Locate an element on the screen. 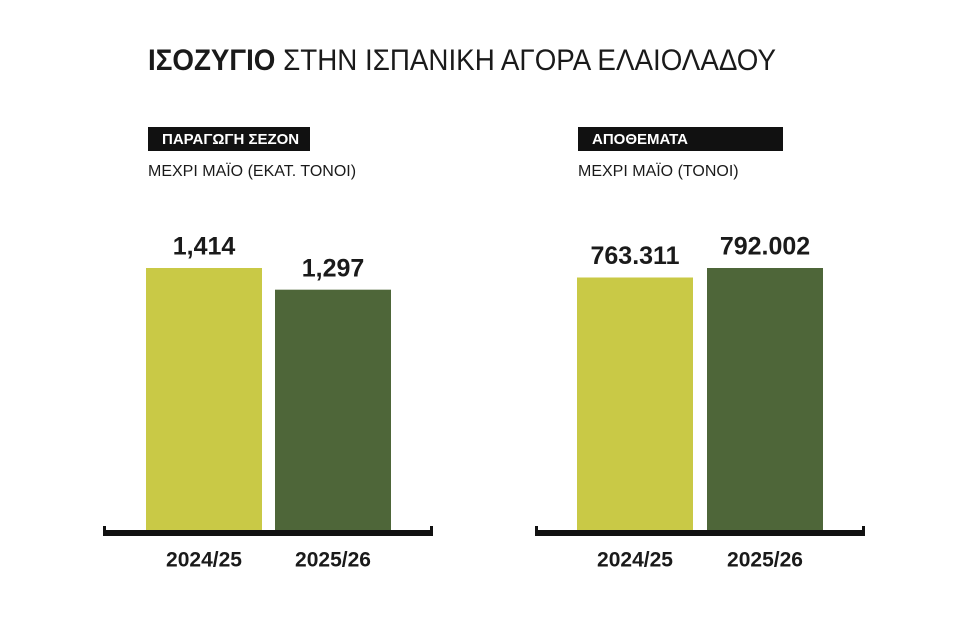 The width and height of the screenshot is (960, 620). section-title: ΠΑΡΑΓΩΓΗ ΣΕΖΟΝ is located at coordinates (230, 139).